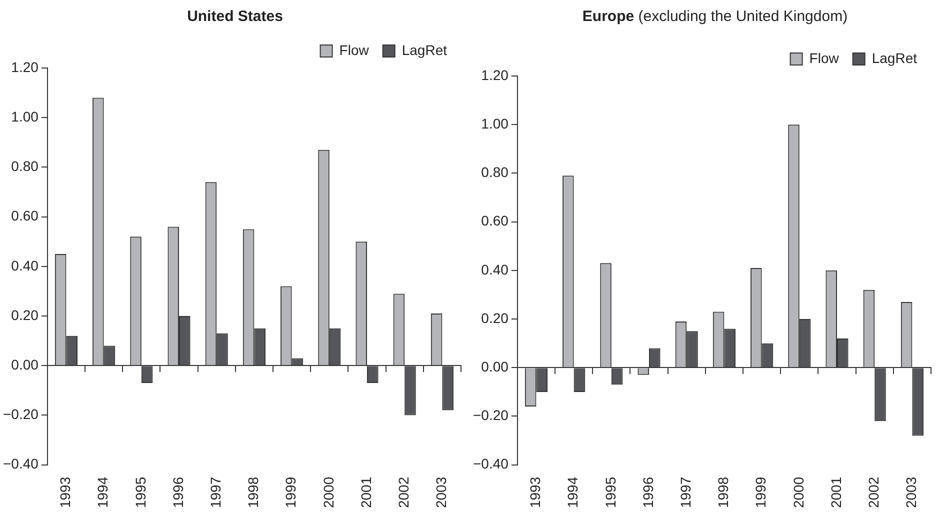  I want to click on chart-title: Europe, so click(608, 16).